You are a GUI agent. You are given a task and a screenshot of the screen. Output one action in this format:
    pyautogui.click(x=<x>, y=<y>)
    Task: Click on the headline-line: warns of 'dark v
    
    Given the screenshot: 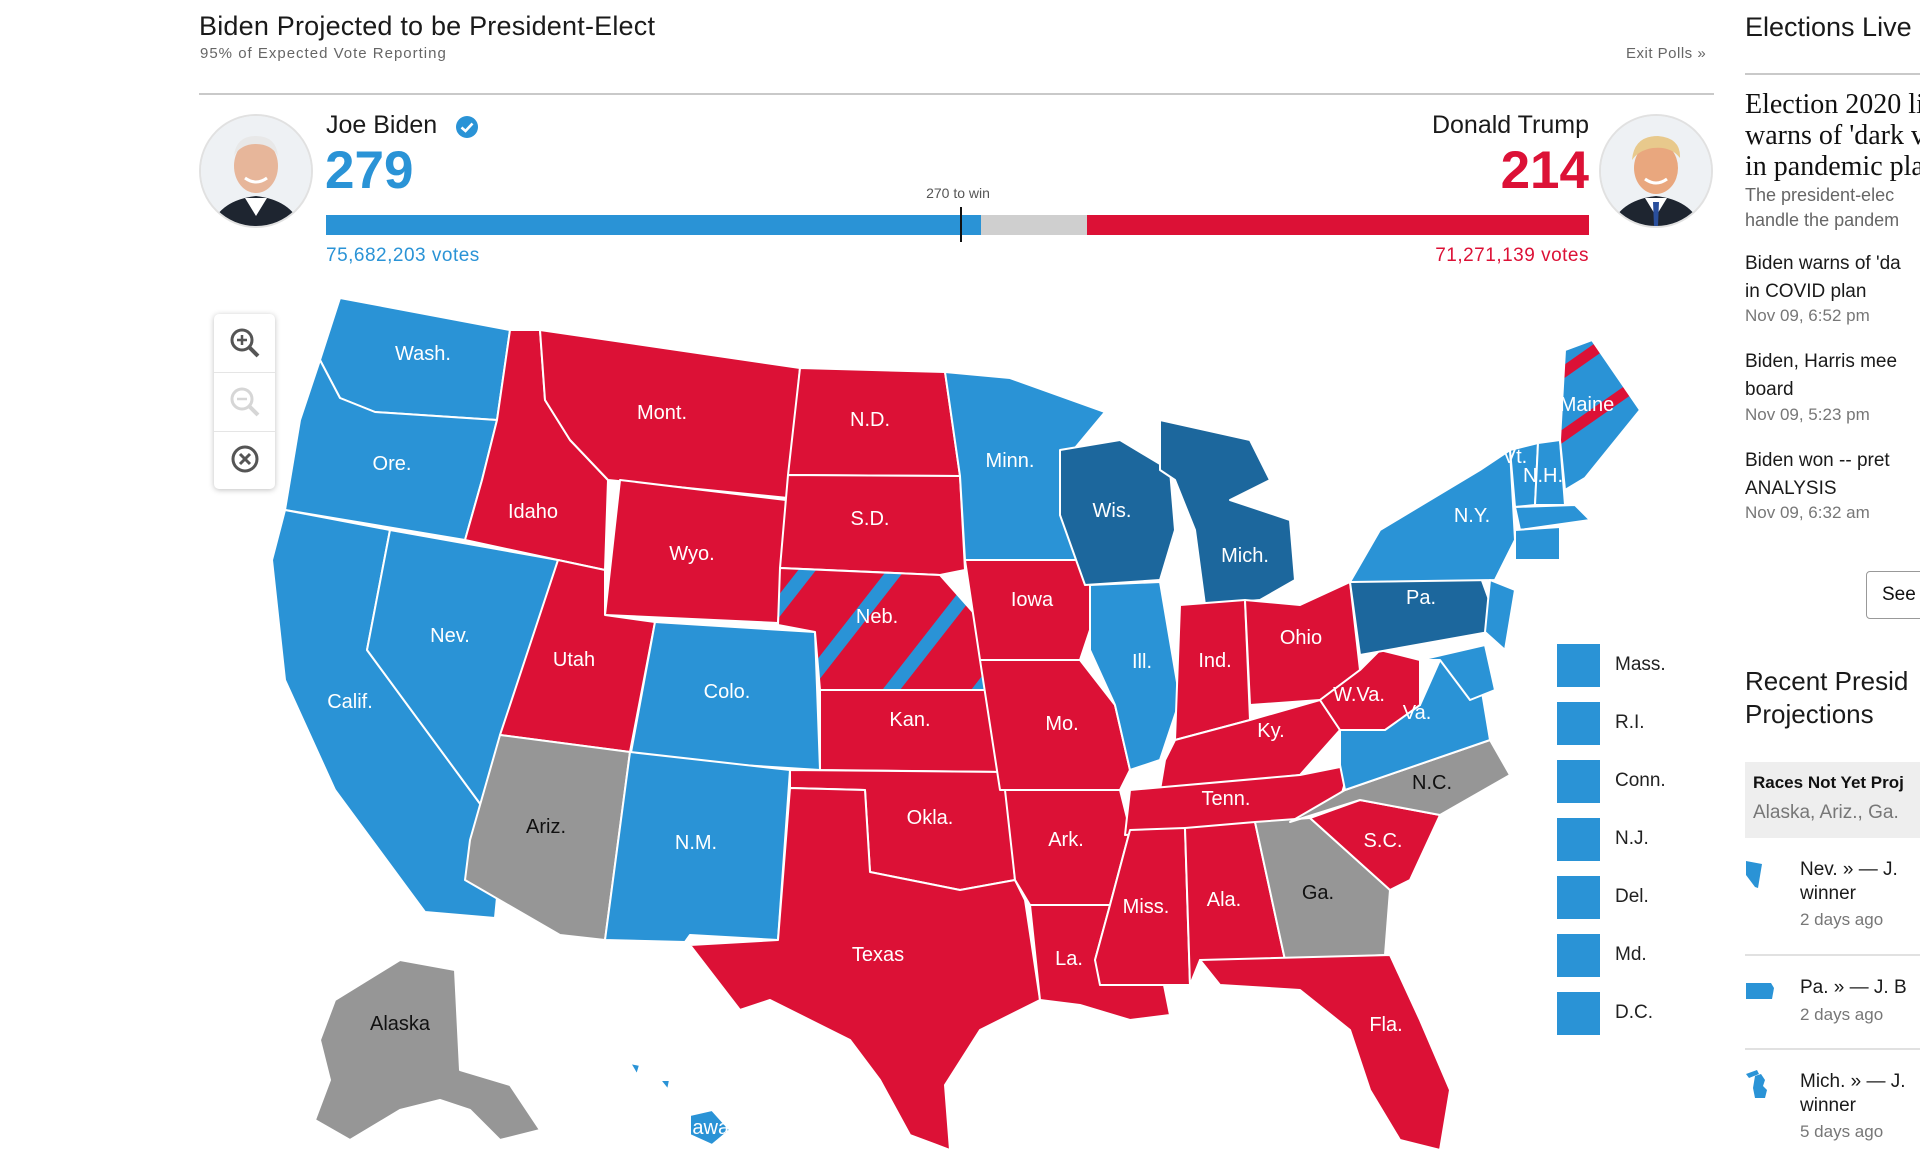 What is the action you would take?
    pyautogui.click(x=1832, y=135)
    